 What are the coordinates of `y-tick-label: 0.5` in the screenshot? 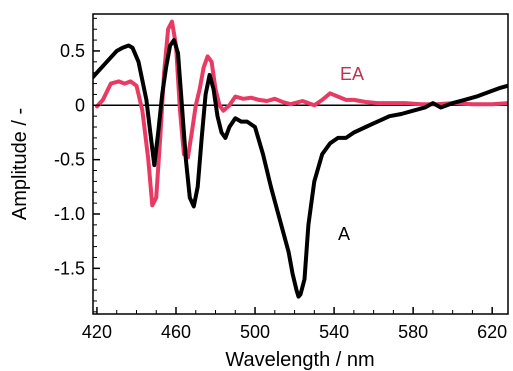 It's located at (72, 51).